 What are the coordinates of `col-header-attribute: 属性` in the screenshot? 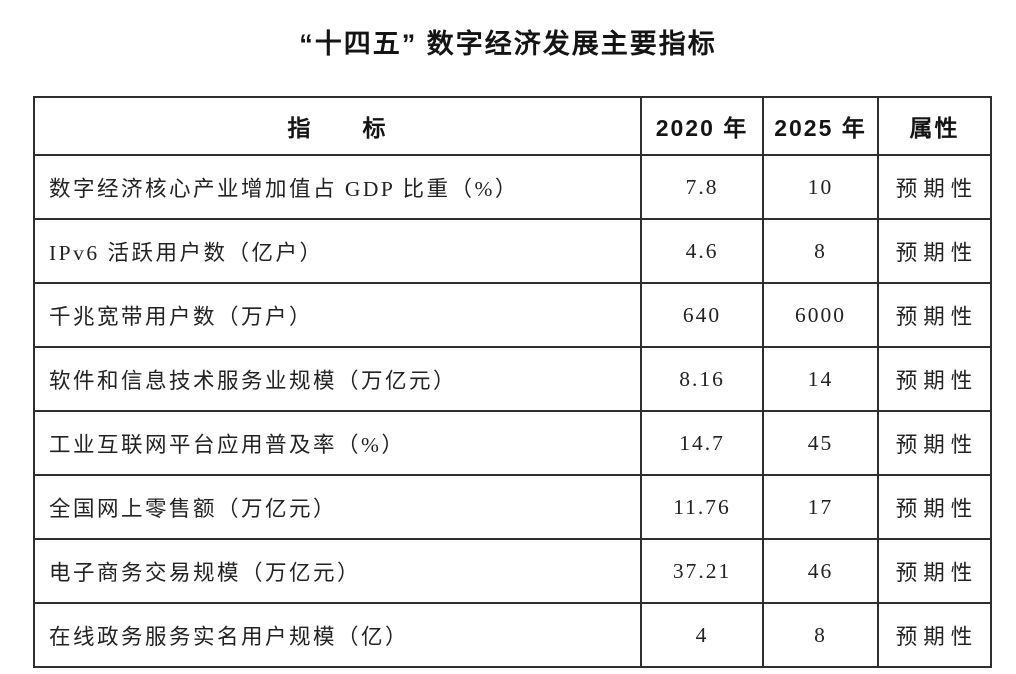 It's located at (934, 126).